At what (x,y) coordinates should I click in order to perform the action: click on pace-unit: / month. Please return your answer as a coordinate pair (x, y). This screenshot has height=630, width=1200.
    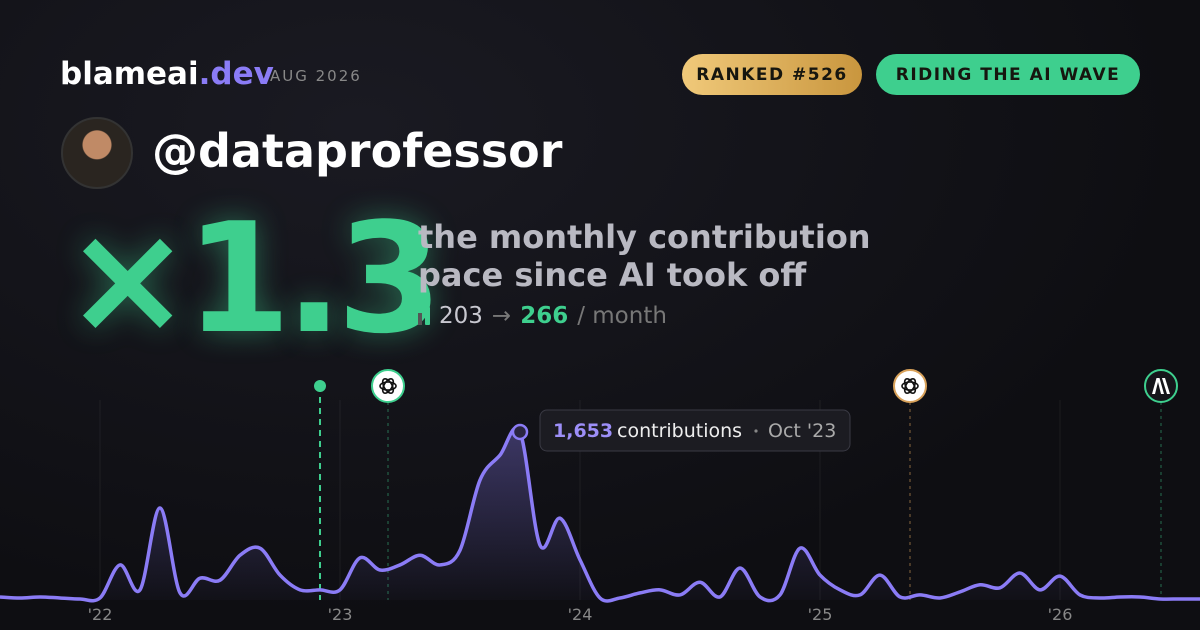
    Looking at the image, I should click on (622, 316).